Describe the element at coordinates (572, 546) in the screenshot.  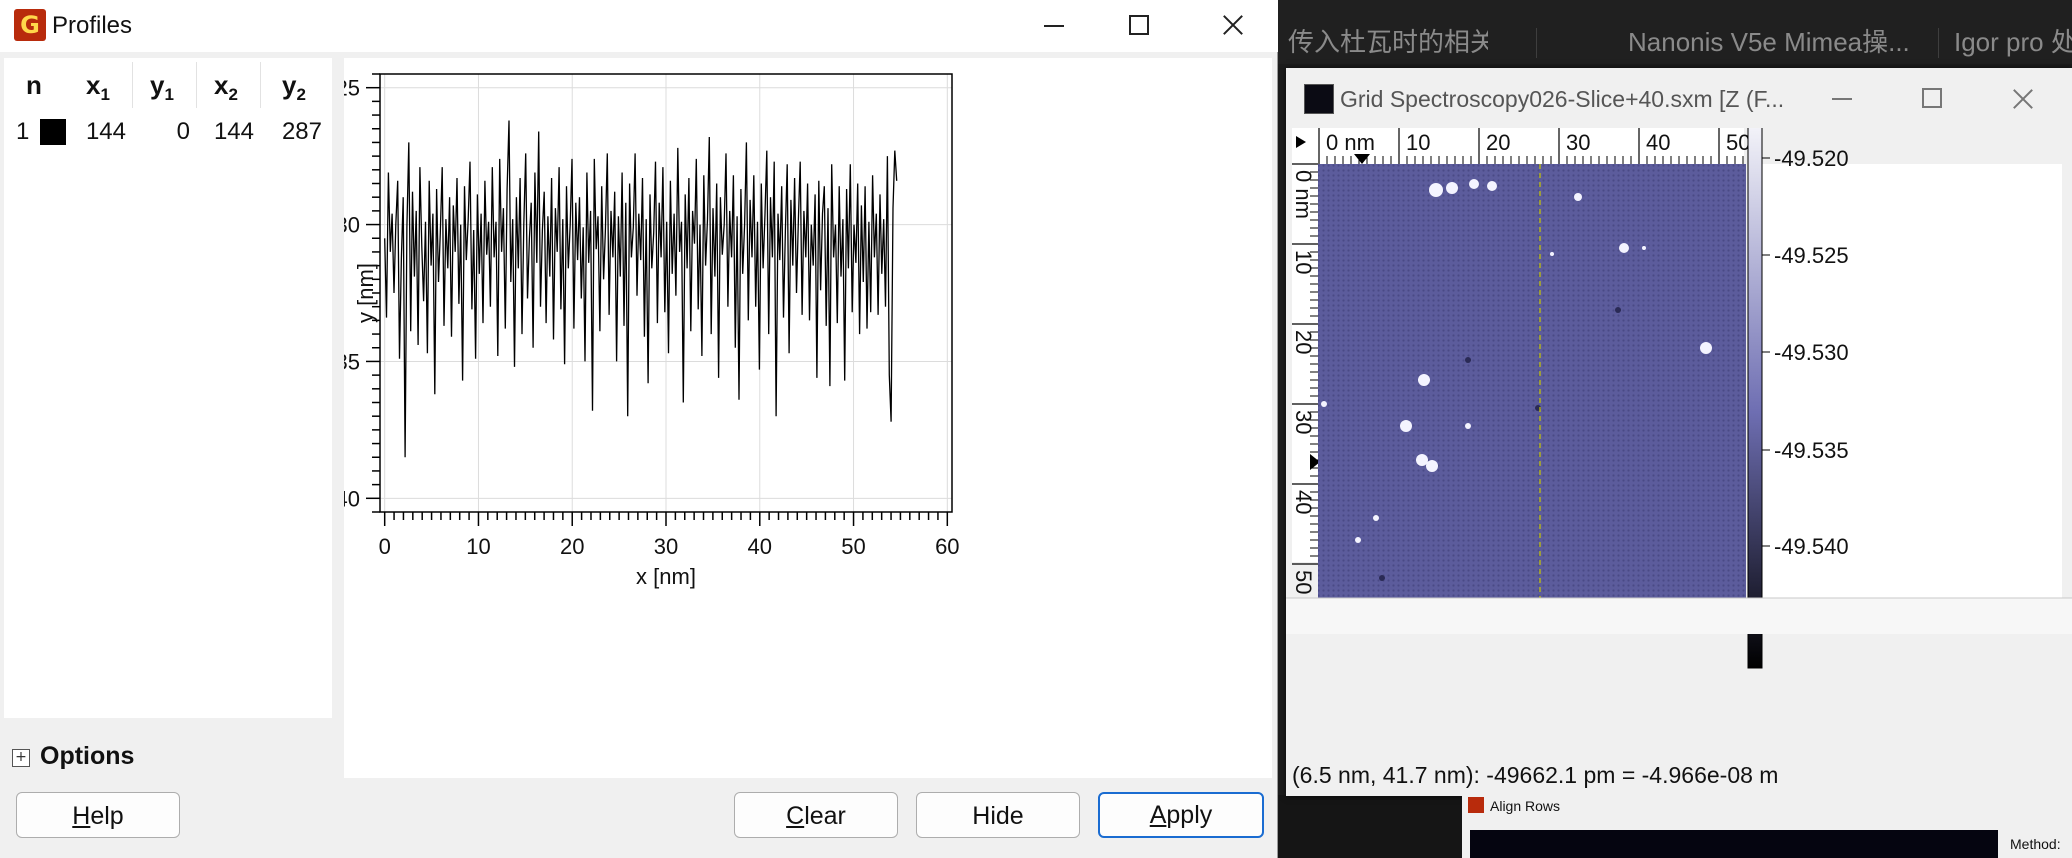
I see `x-tick-label: 20` at that location.